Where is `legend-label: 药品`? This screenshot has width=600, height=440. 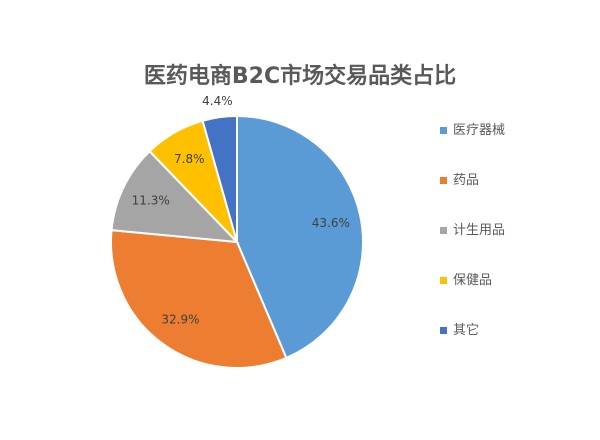 legend-label: 药品 is located at coordinates (466, 180).